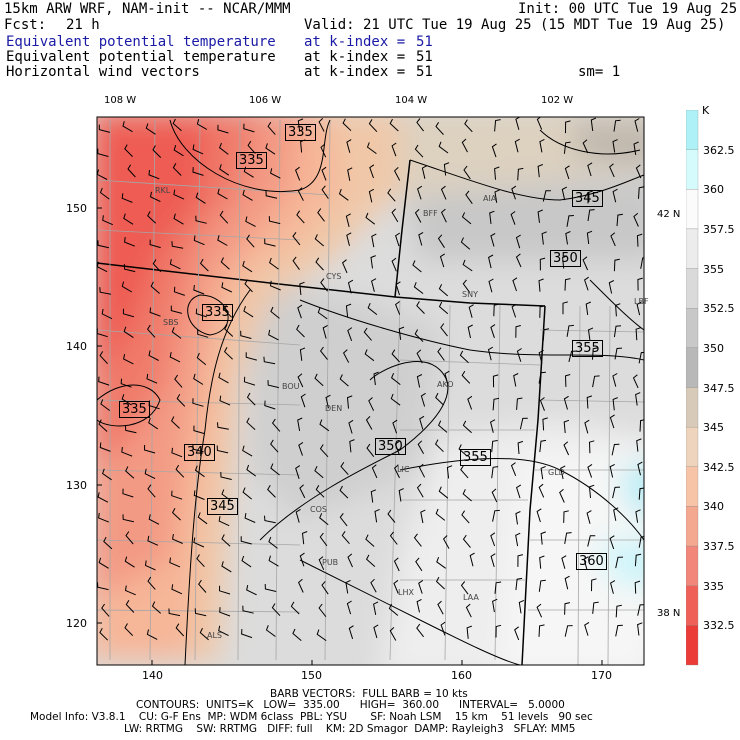 Image resolution: width=740 pixels, height=740 pixels. I want to click on x-tick-150: 150, so click(311, 675).